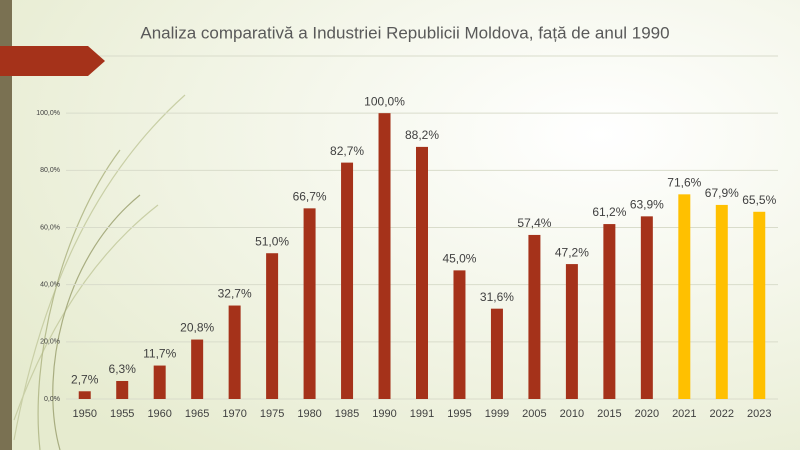  I want to click on x-tick-label: 2020, so click(647, 414).